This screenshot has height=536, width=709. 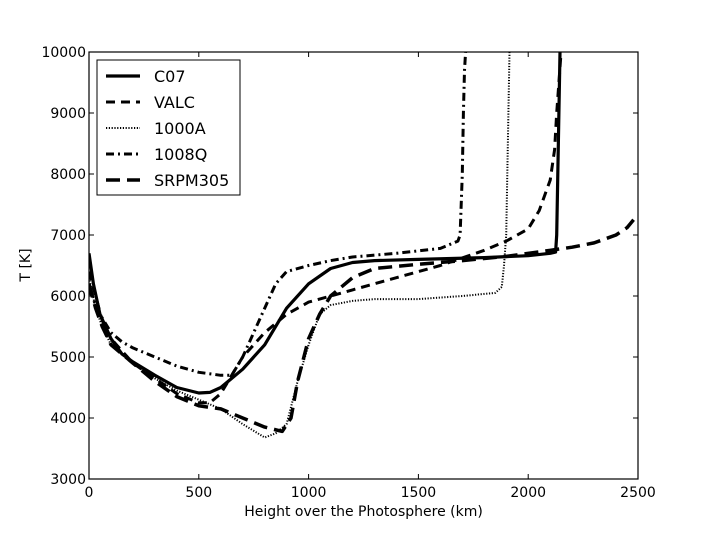 I want to click on legend-label: 1008Q, so click(x=180, y=154).